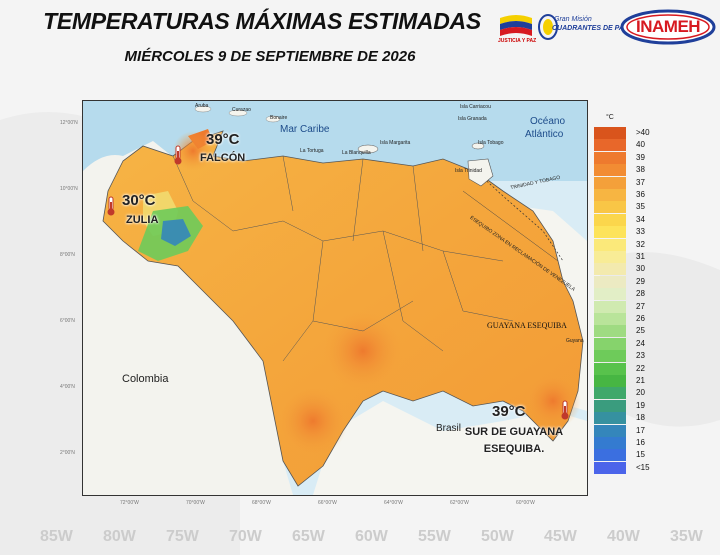 The height and width of the screenshot is (555, 720). I want to click on sea-label-atlantico-2: Atlántico, so click(544, 134).